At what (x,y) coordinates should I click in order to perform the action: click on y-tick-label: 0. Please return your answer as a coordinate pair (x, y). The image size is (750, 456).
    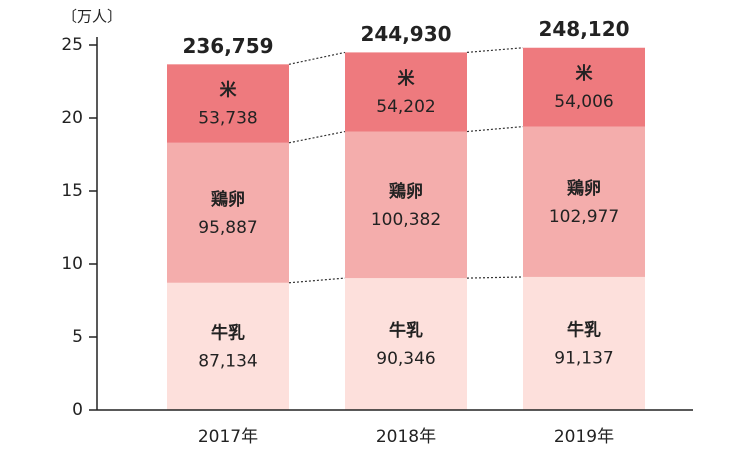
    Looking at the image, I should click on (77, 410).